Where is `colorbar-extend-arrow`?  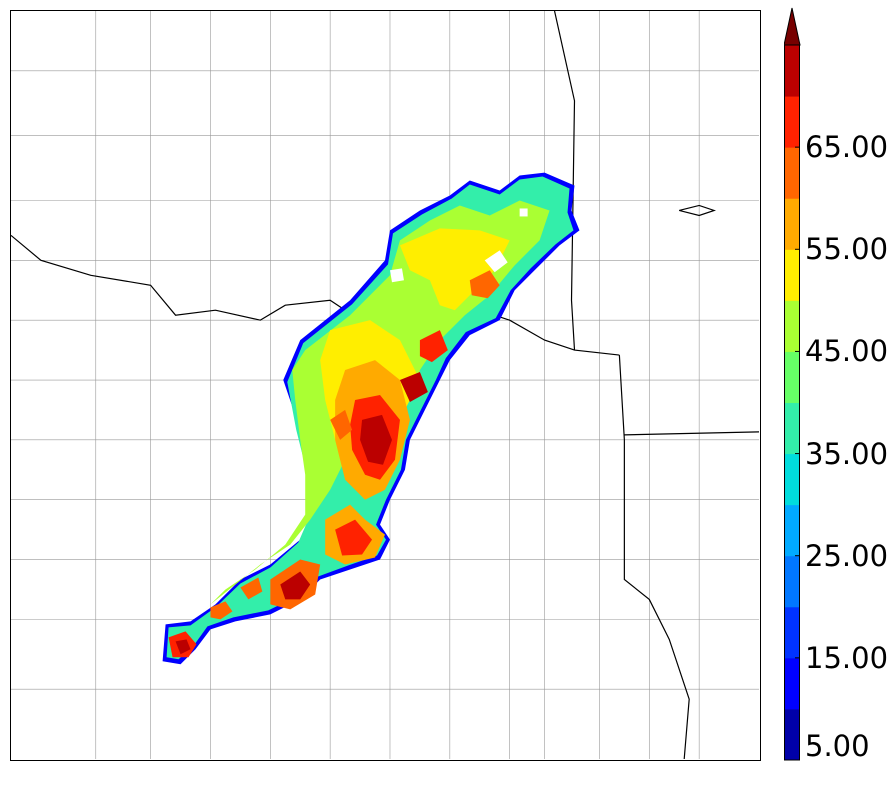 colorbar-extend-arrow is located at coordinates (792, 26).